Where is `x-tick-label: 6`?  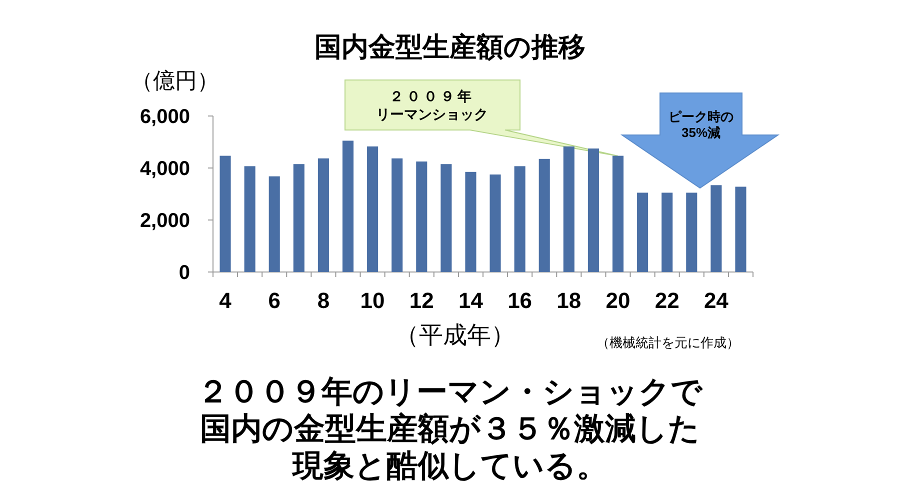 x-tick-label: 6 is located at coordinates (274, 300).